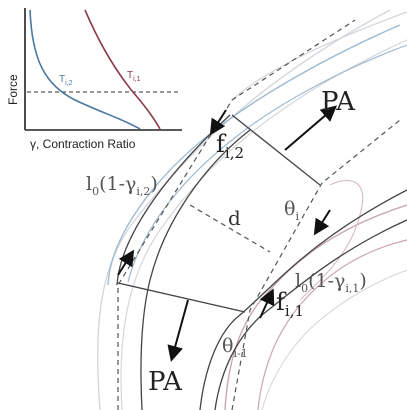  What do you see at coordinates (134, 76) in the screenshot?
I see `inset-curve-right-label: Ti,1` at bounding box center [134, 76].